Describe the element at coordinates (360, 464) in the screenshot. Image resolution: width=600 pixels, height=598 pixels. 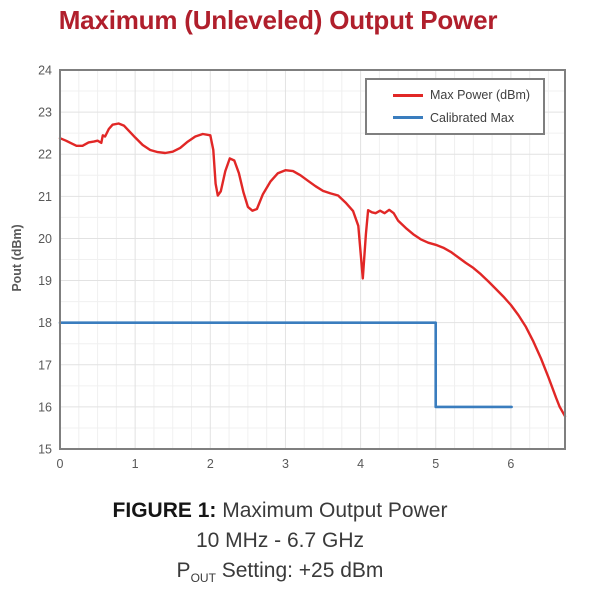
I see `x-tick-label: 4` at that location.